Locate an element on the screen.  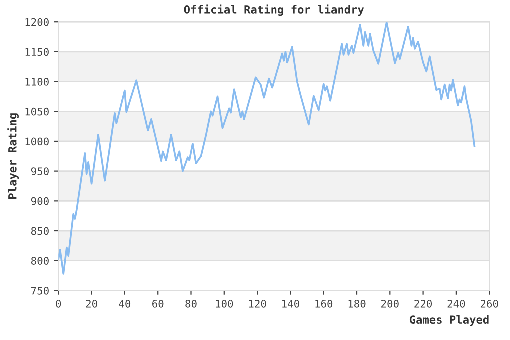
x-tick-label: 220 is located at coordinates (423, 304).